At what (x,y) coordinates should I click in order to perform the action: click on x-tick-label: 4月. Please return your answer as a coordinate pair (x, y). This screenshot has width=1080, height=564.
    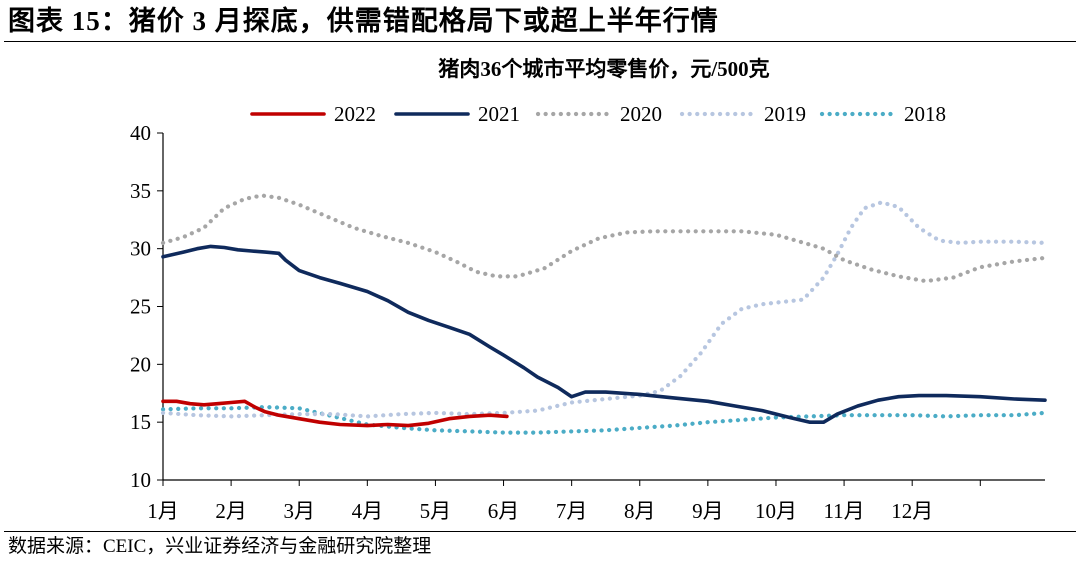
    Looking at the image, I should click on (368, 511).